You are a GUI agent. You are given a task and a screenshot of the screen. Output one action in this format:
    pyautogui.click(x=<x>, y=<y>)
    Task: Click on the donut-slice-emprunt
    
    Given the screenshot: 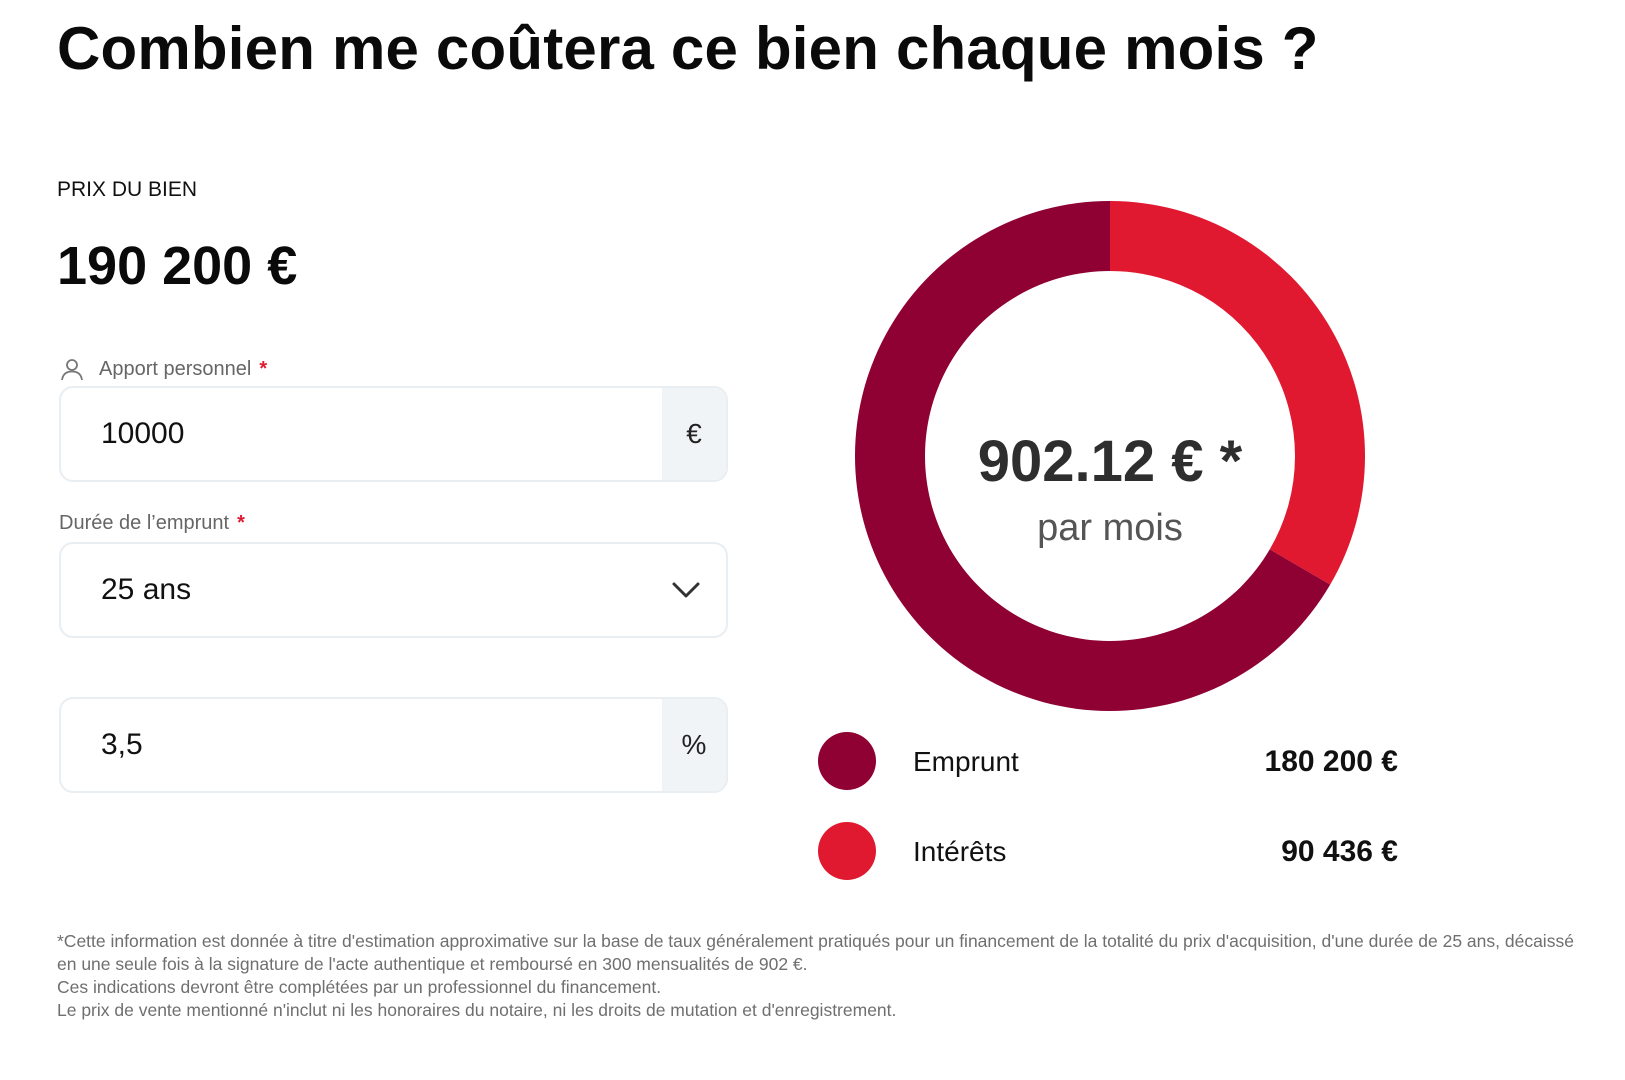 What is the action you would take?
    pyautogui.click(x=1093, y=456)
    